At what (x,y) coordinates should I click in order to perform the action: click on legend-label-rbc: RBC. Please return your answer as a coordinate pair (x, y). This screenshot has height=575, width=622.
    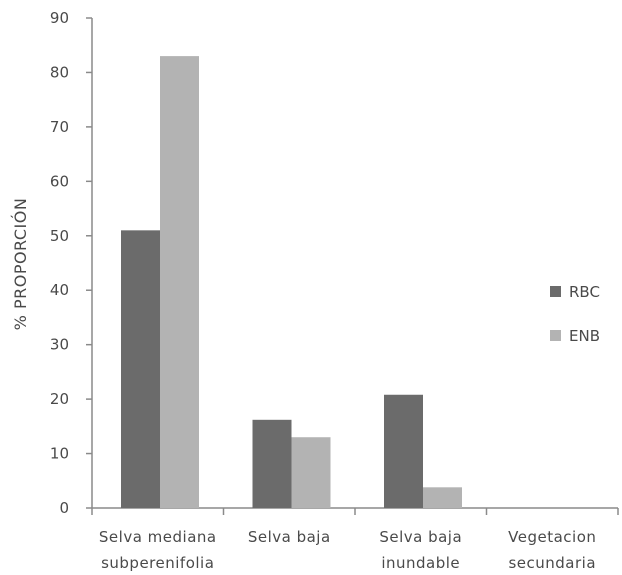
    Looking at the image, I should click on (584, 292).